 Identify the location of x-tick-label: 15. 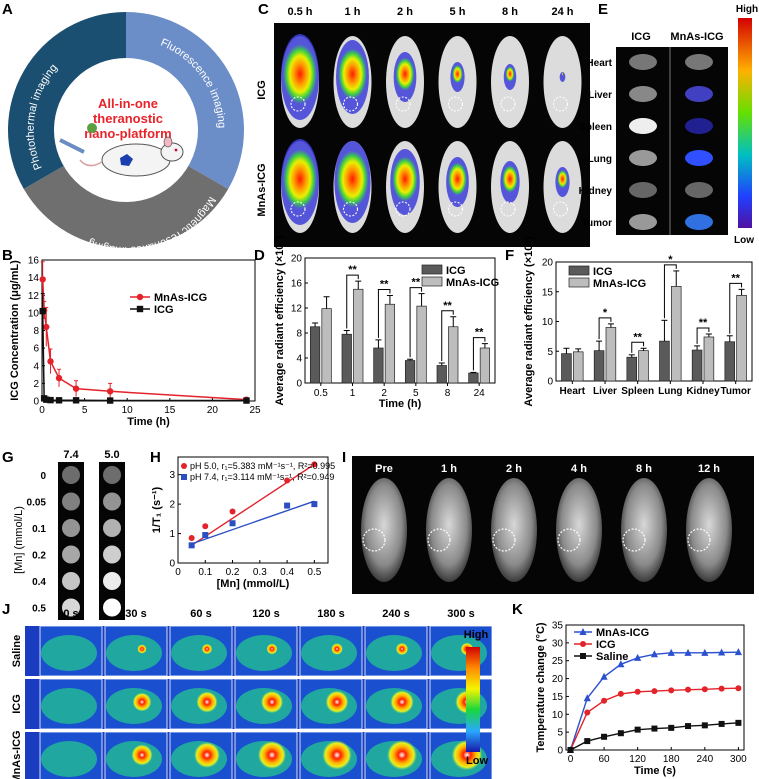
(170, 410).